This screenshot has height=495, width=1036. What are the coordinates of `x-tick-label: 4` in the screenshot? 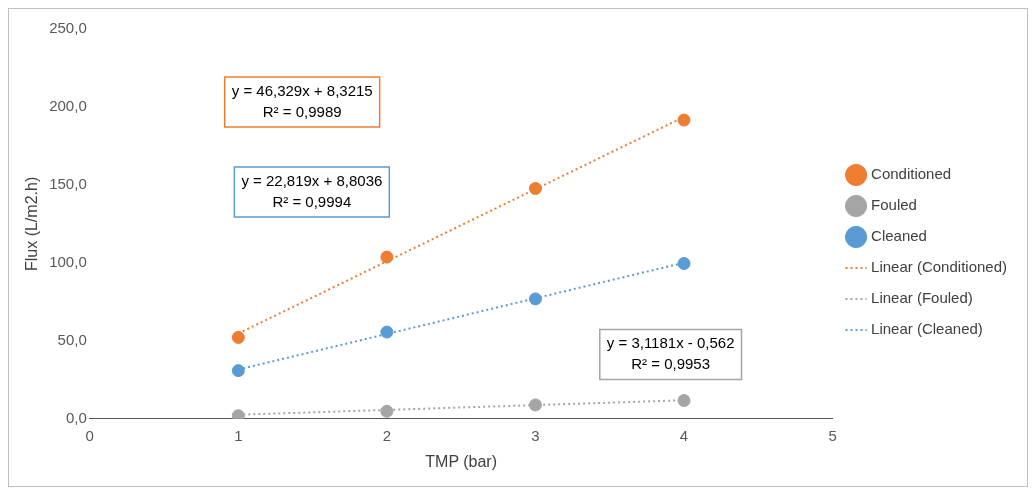 It's located at (684, 435).